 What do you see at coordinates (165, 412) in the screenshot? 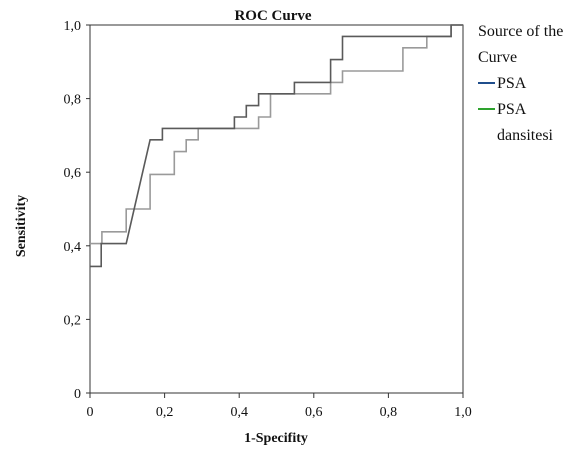
I see `x-tick-label: 0,2` at bounding box center [165, 412].